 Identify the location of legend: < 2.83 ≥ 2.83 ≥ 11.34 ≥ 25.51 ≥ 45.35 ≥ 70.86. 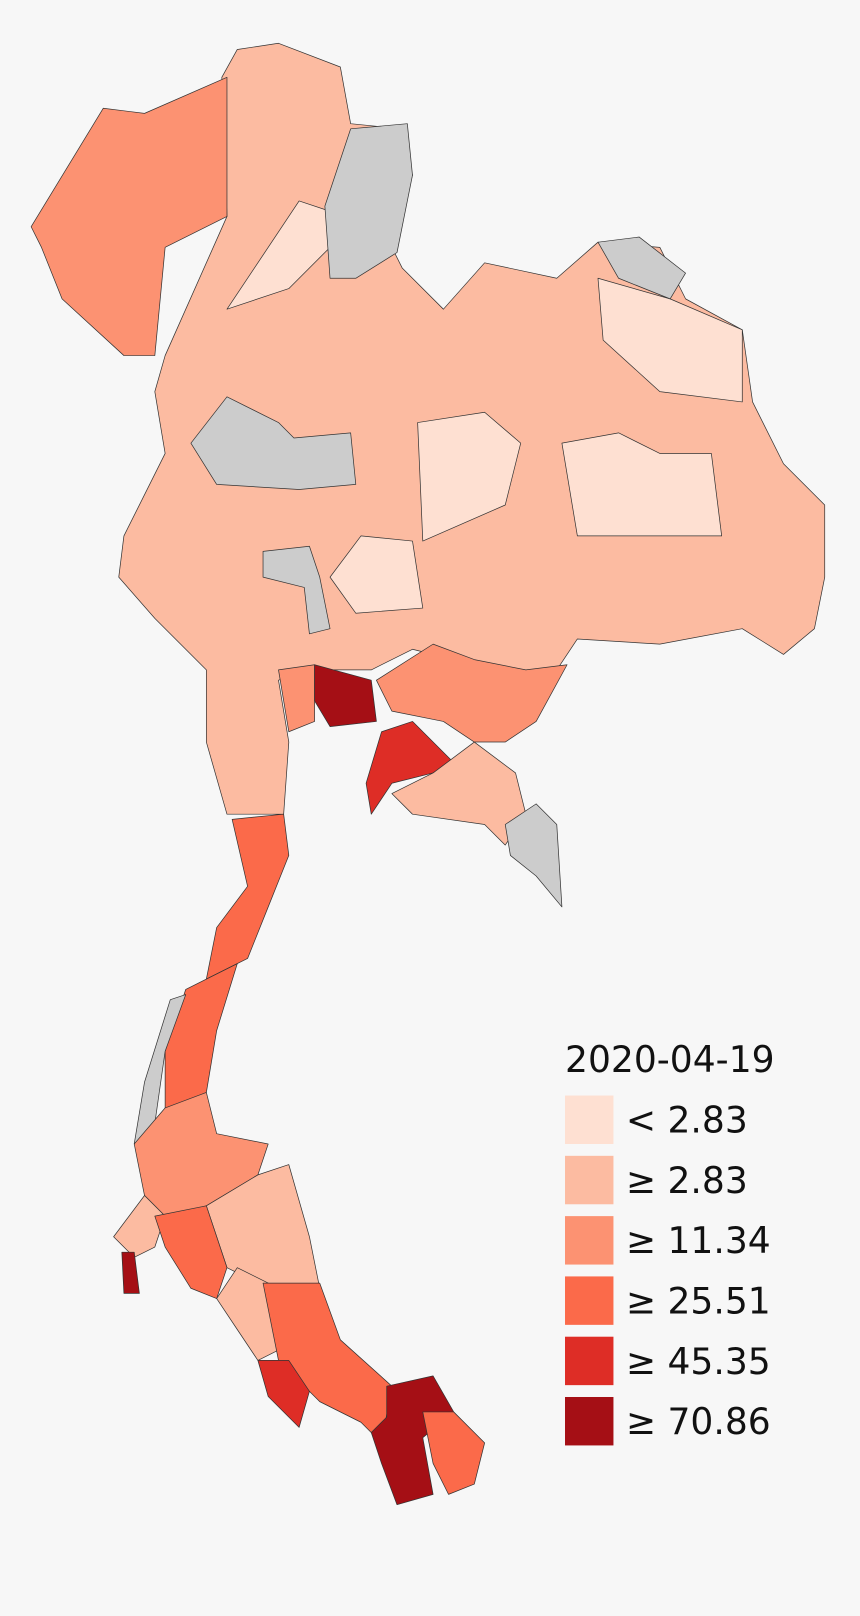
(668, 1270).